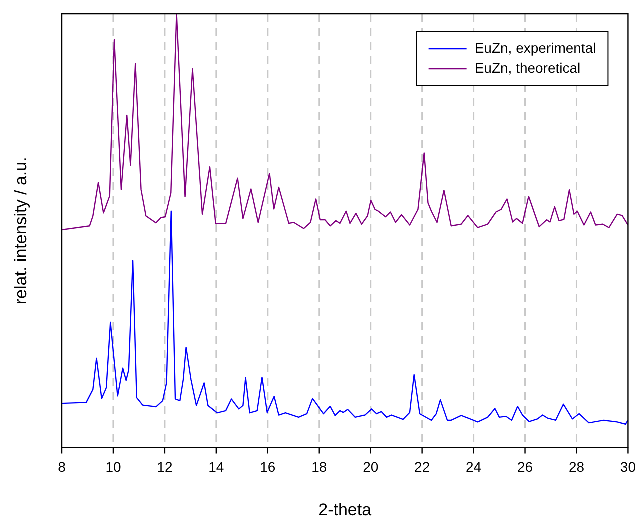  Describe the element at coordinates (535, 48) in the screenshot. I see `legend-label: EuZn, experimental` at that location.